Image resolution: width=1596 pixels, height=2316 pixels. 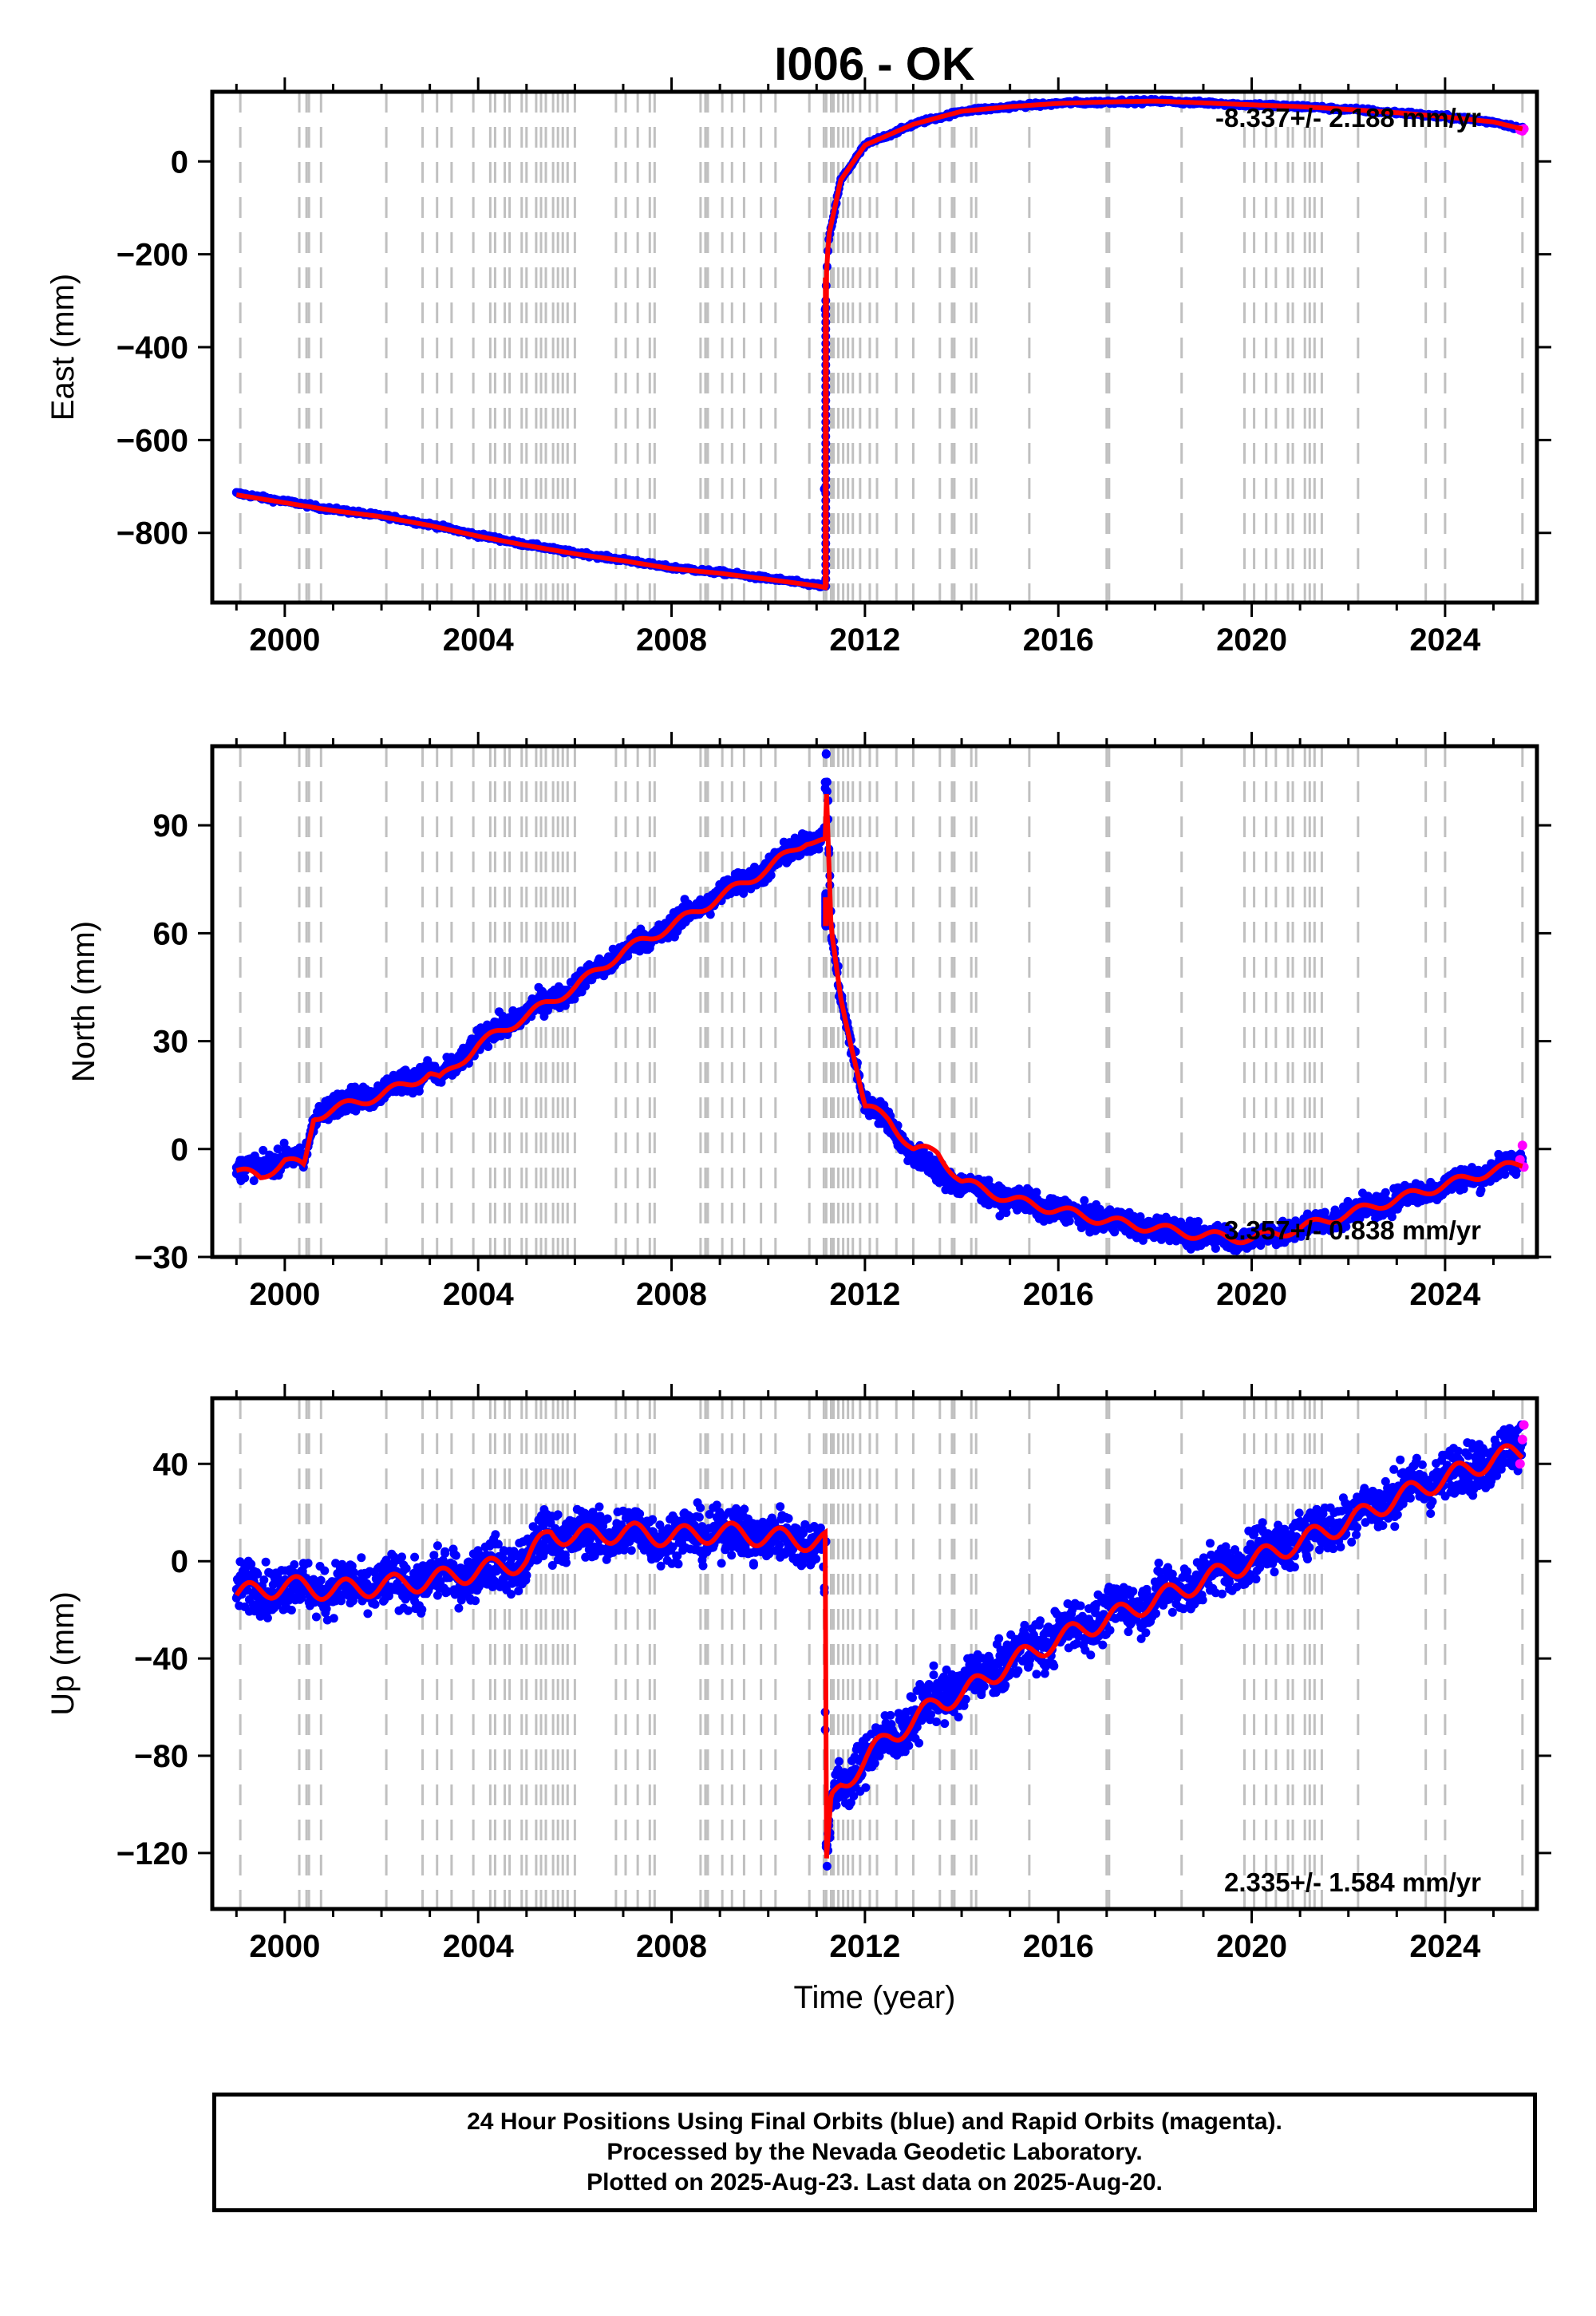 What do you see at coordinates (874, 64) in the screenshot?
I see `chart-title: I006 - OK` at bounding box center [874, 64].